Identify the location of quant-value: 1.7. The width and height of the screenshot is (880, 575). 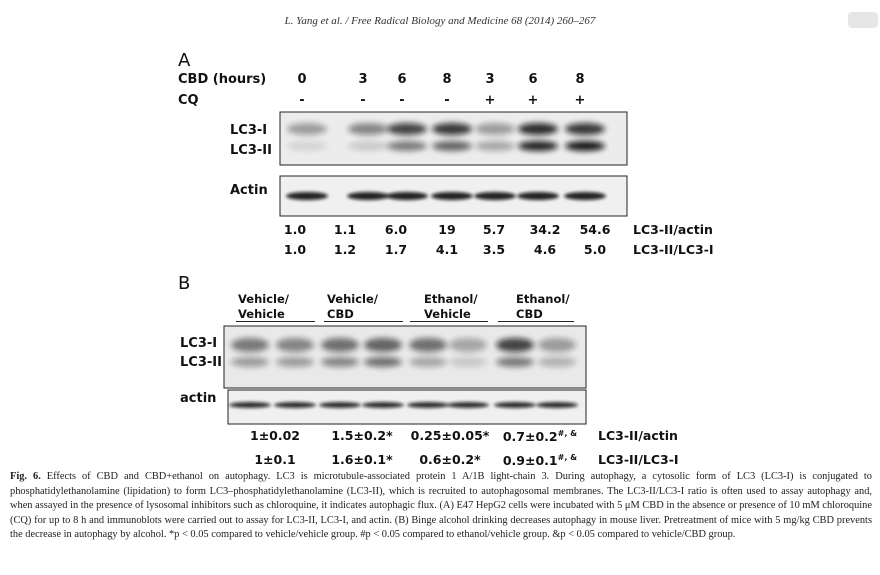
(396, 249).